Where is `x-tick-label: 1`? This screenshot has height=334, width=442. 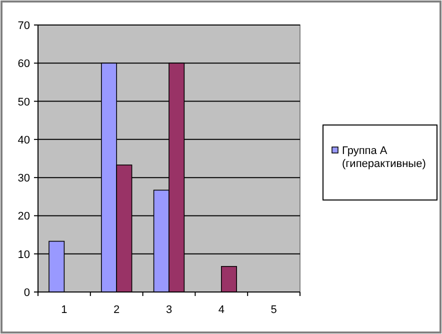 x-tick-label: 1 is located at coordinates (64, 310).